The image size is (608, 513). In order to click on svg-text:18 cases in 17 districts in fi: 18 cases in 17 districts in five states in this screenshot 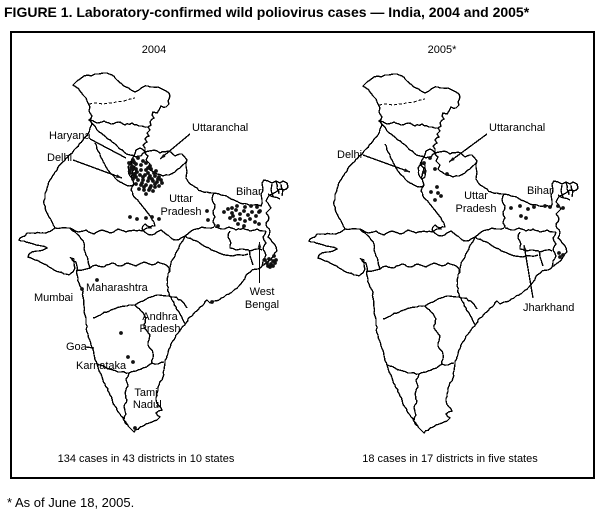, I will do `click(450, 459)`.